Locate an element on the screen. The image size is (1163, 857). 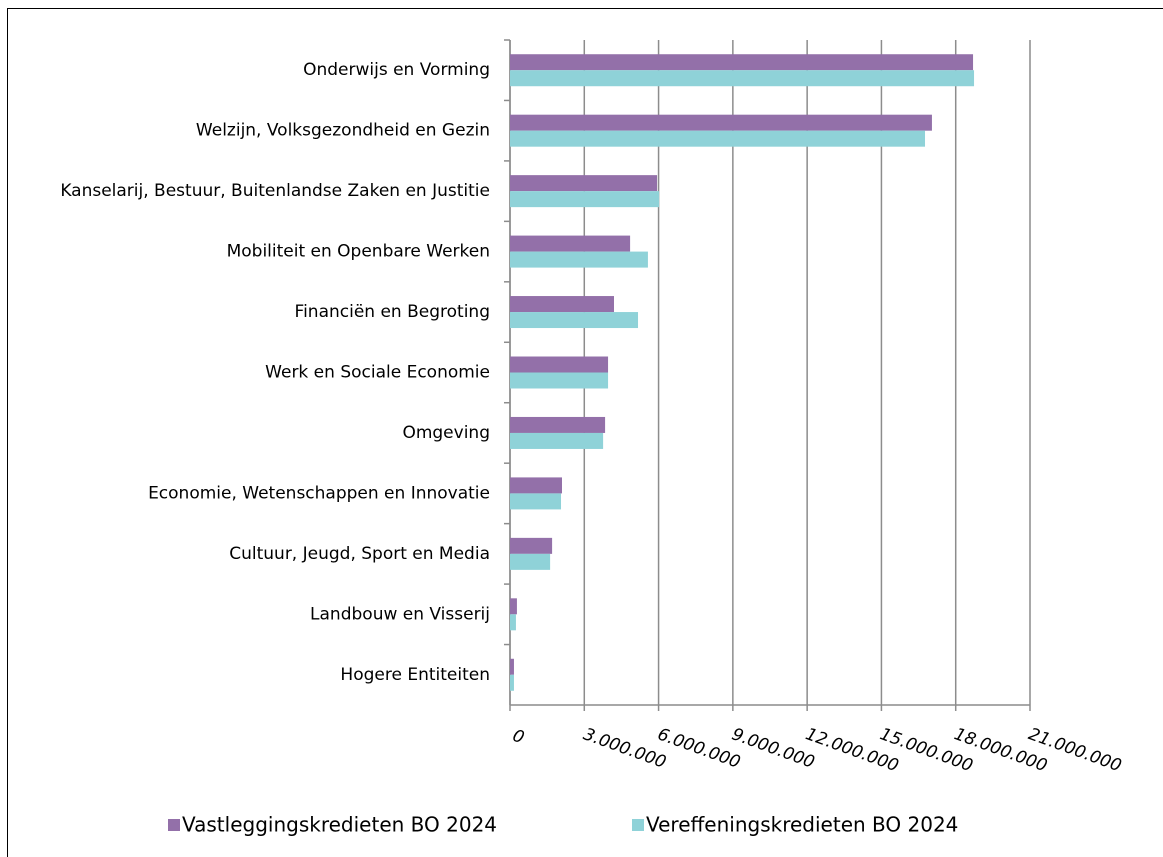
x-tick-label: 6.000.000 is located at coordinates (699, 748).